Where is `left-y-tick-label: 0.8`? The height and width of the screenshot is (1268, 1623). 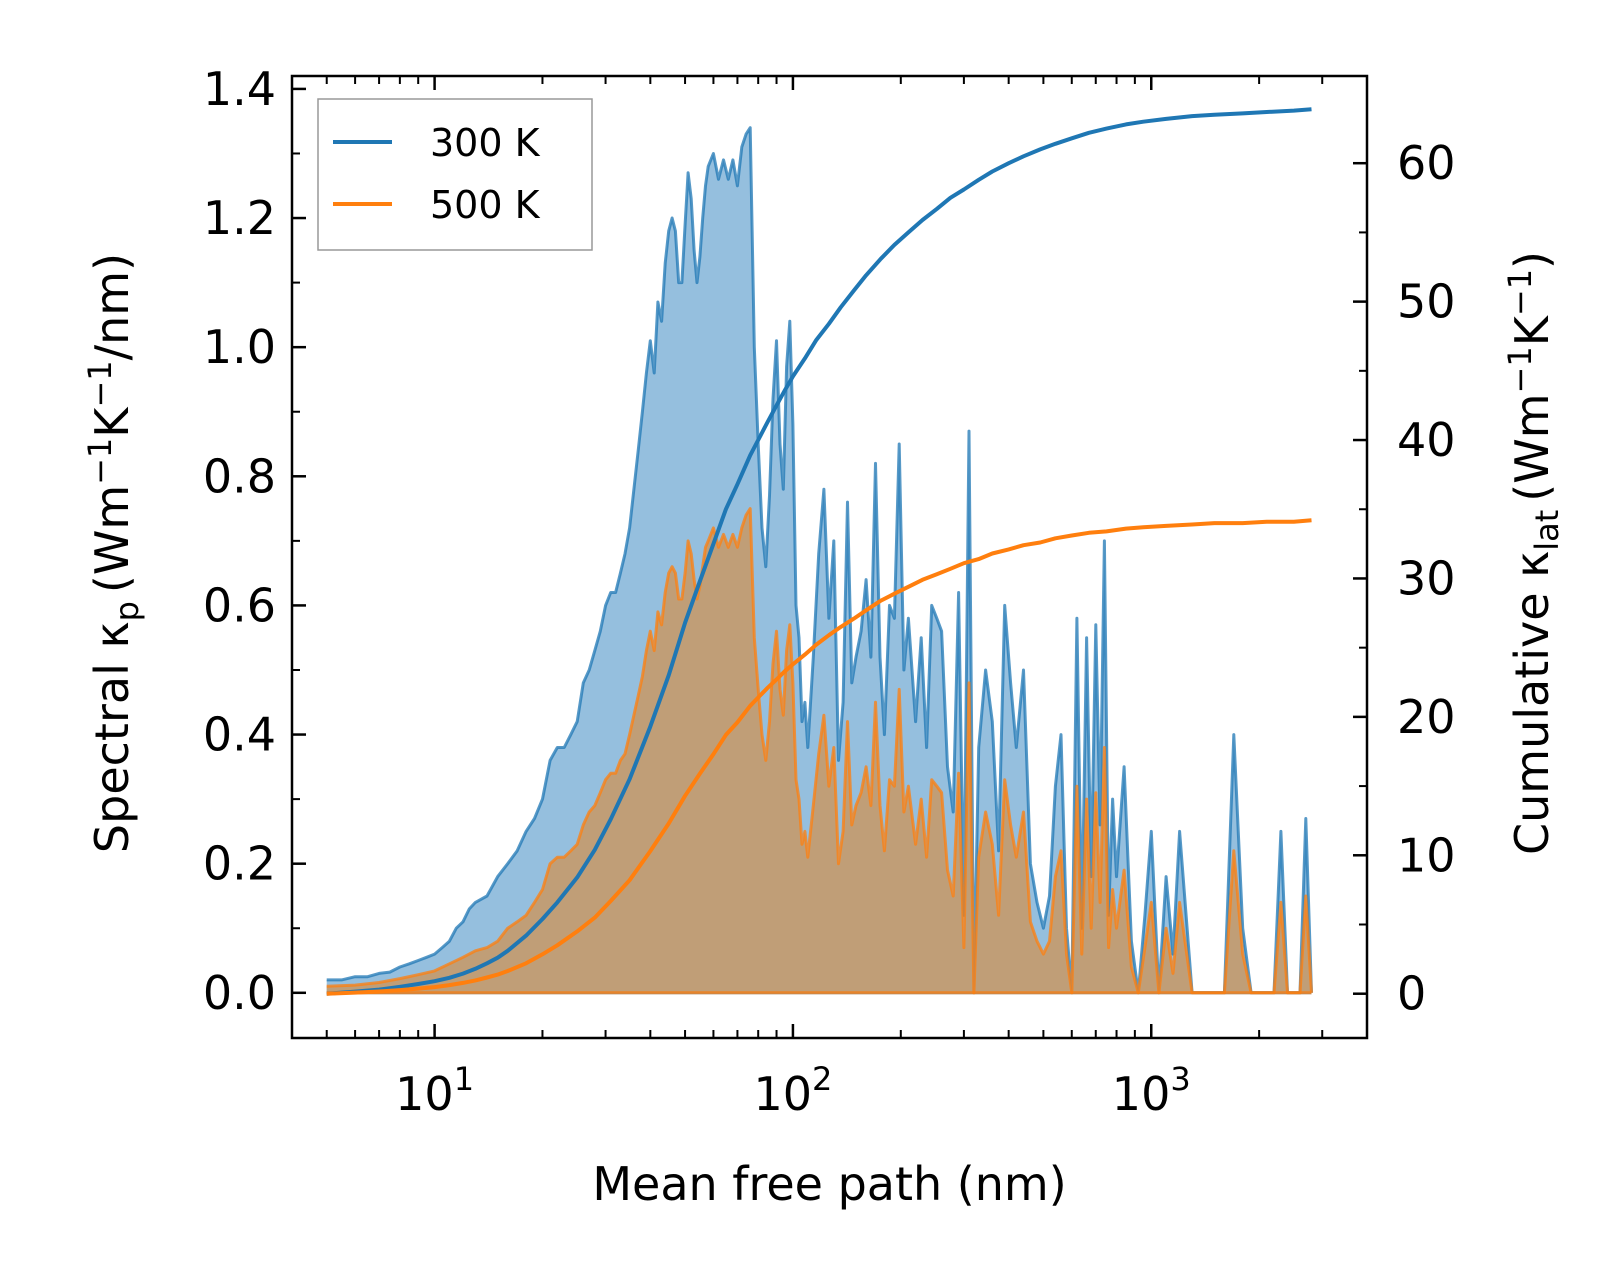 left-y-tick-label: 0.8 is located at coordinates (239, 476).